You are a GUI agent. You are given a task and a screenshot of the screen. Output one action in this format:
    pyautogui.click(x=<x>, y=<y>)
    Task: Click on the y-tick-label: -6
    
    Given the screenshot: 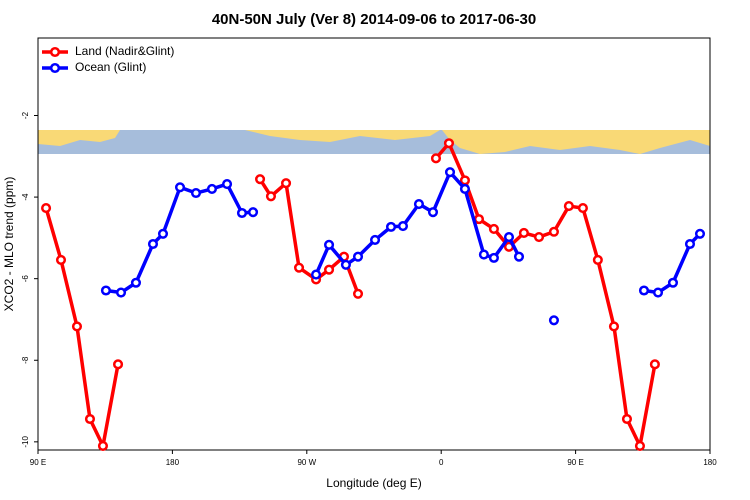 What is the action you would take?
    pyautogui.click(x=25, y=279)
    